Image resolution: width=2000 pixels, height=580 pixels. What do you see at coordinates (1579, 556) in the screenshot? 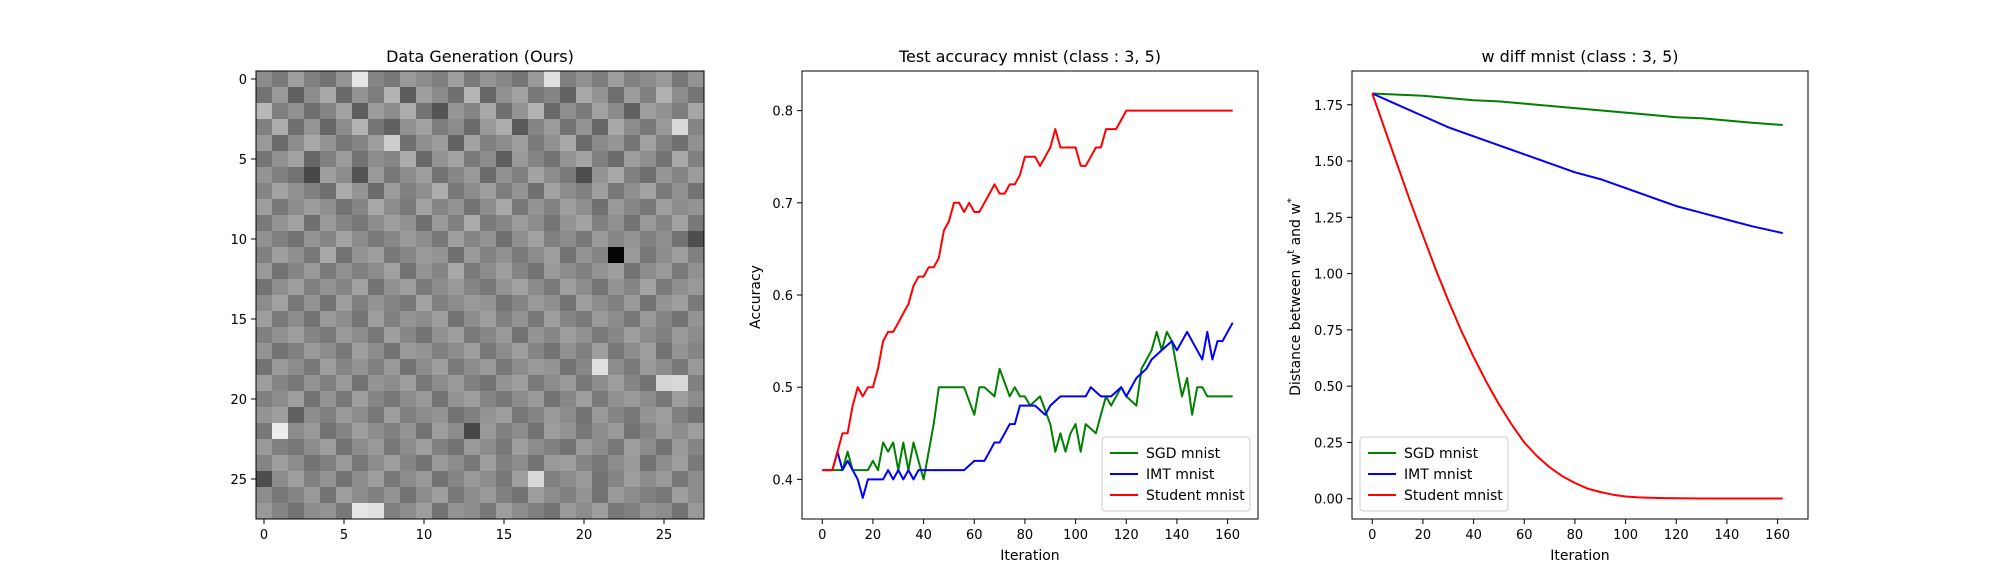
I see `w-diff-x-axis-label: Iteration` at bounding box center [1579, 556].